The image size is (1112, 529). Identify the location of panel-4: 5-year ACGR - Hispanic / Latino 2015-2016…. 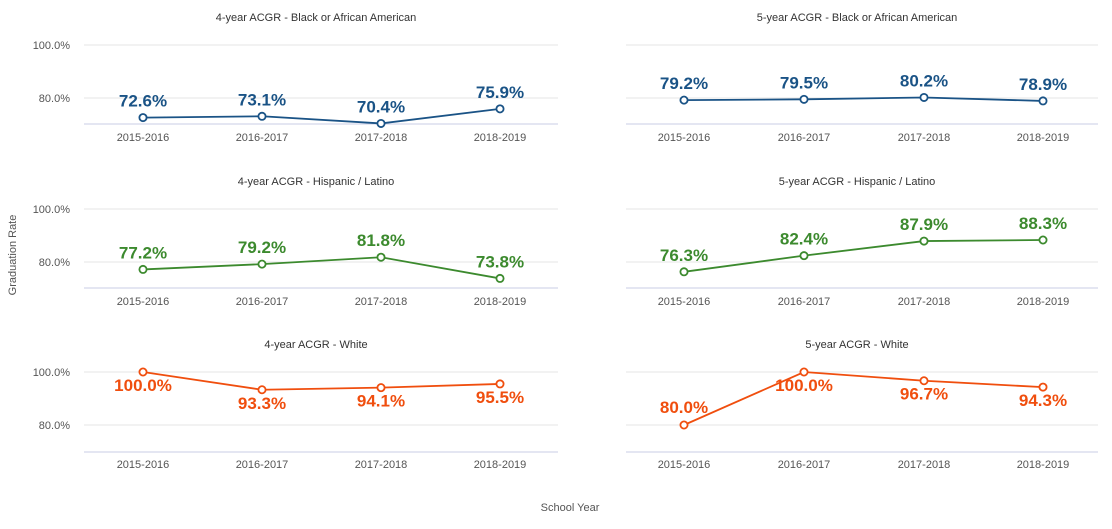
(862, 242).